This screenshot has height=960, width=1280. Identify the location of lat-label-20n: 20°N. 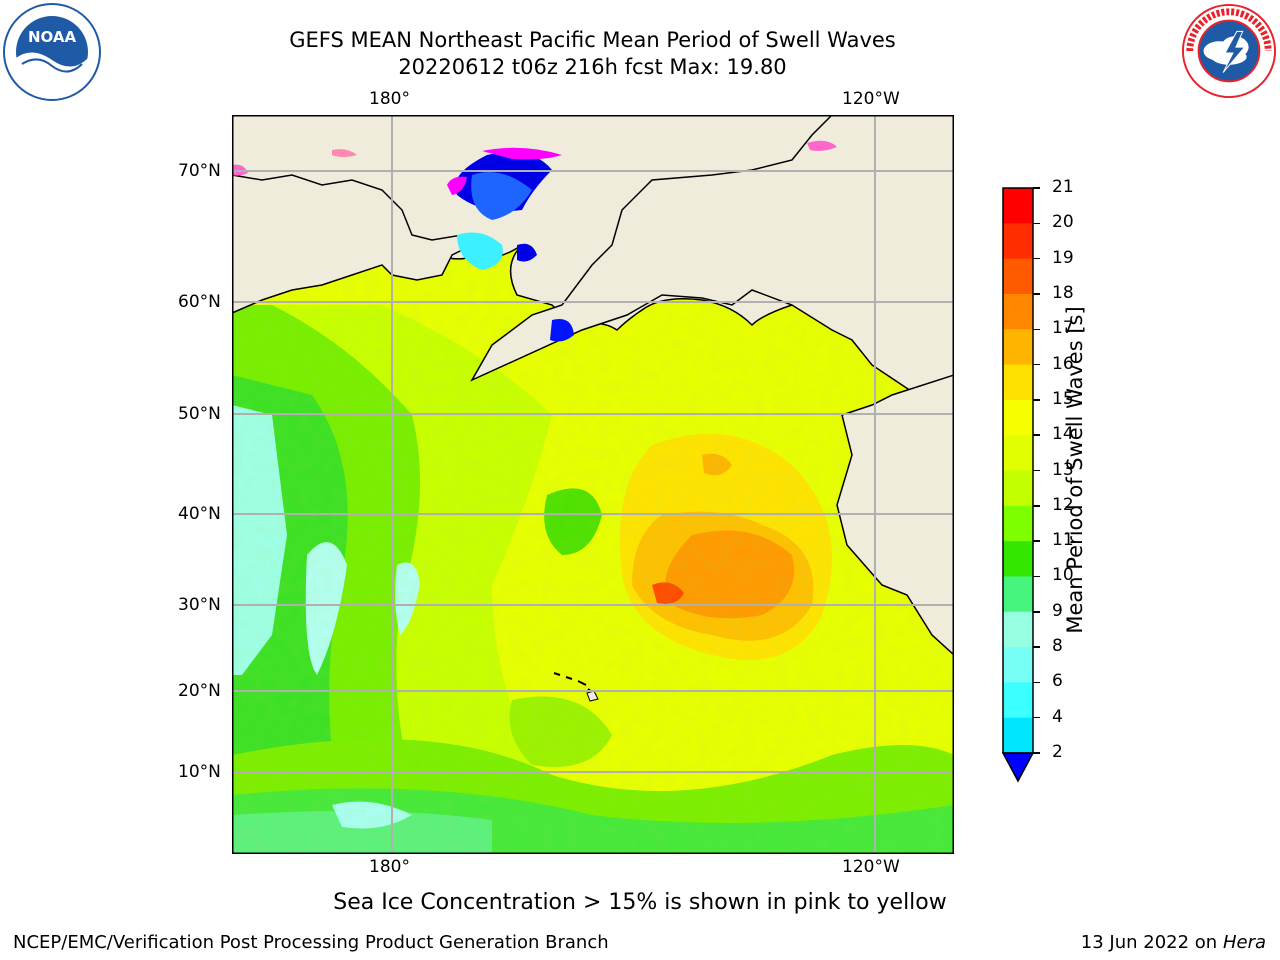
(199, 691).